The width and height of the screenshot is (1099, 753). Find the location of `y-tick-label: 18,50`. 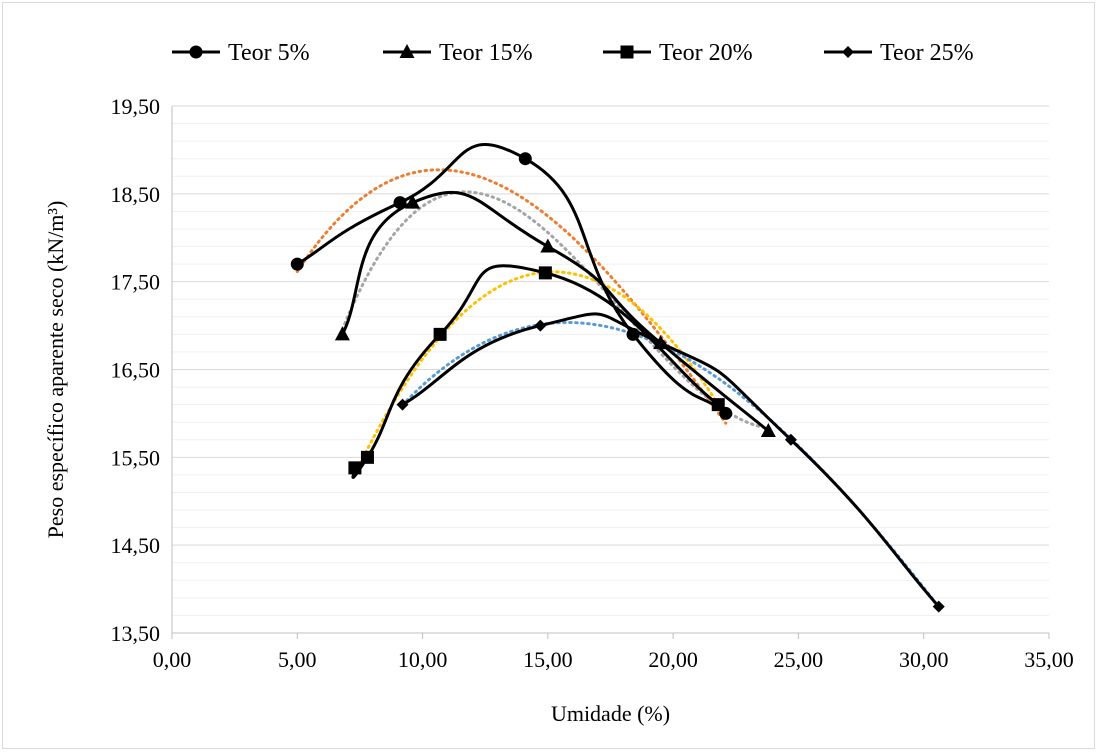

y-tick-label: 18,50 is located at coordinates (136, 194).